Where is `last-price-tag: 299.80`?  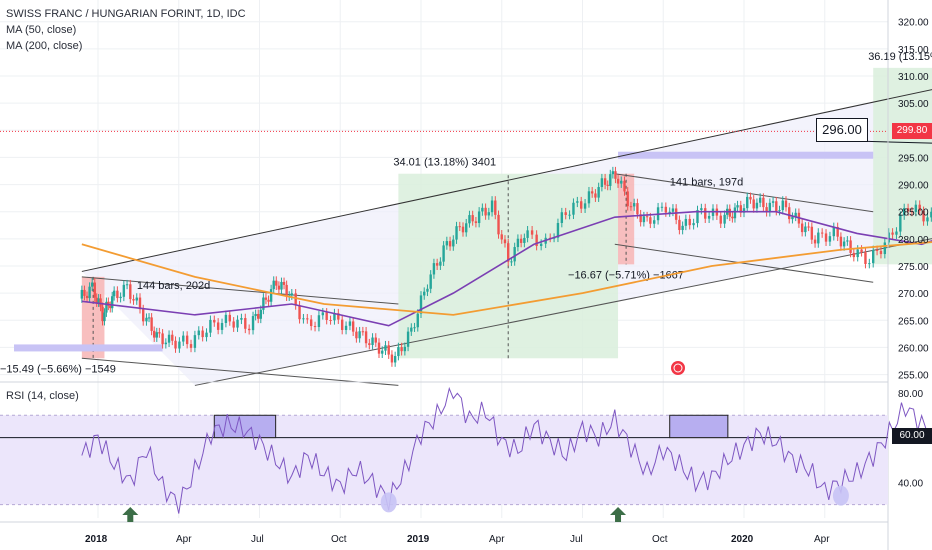 last-price-tag: 299.80 is located at coordinates (912, 131).